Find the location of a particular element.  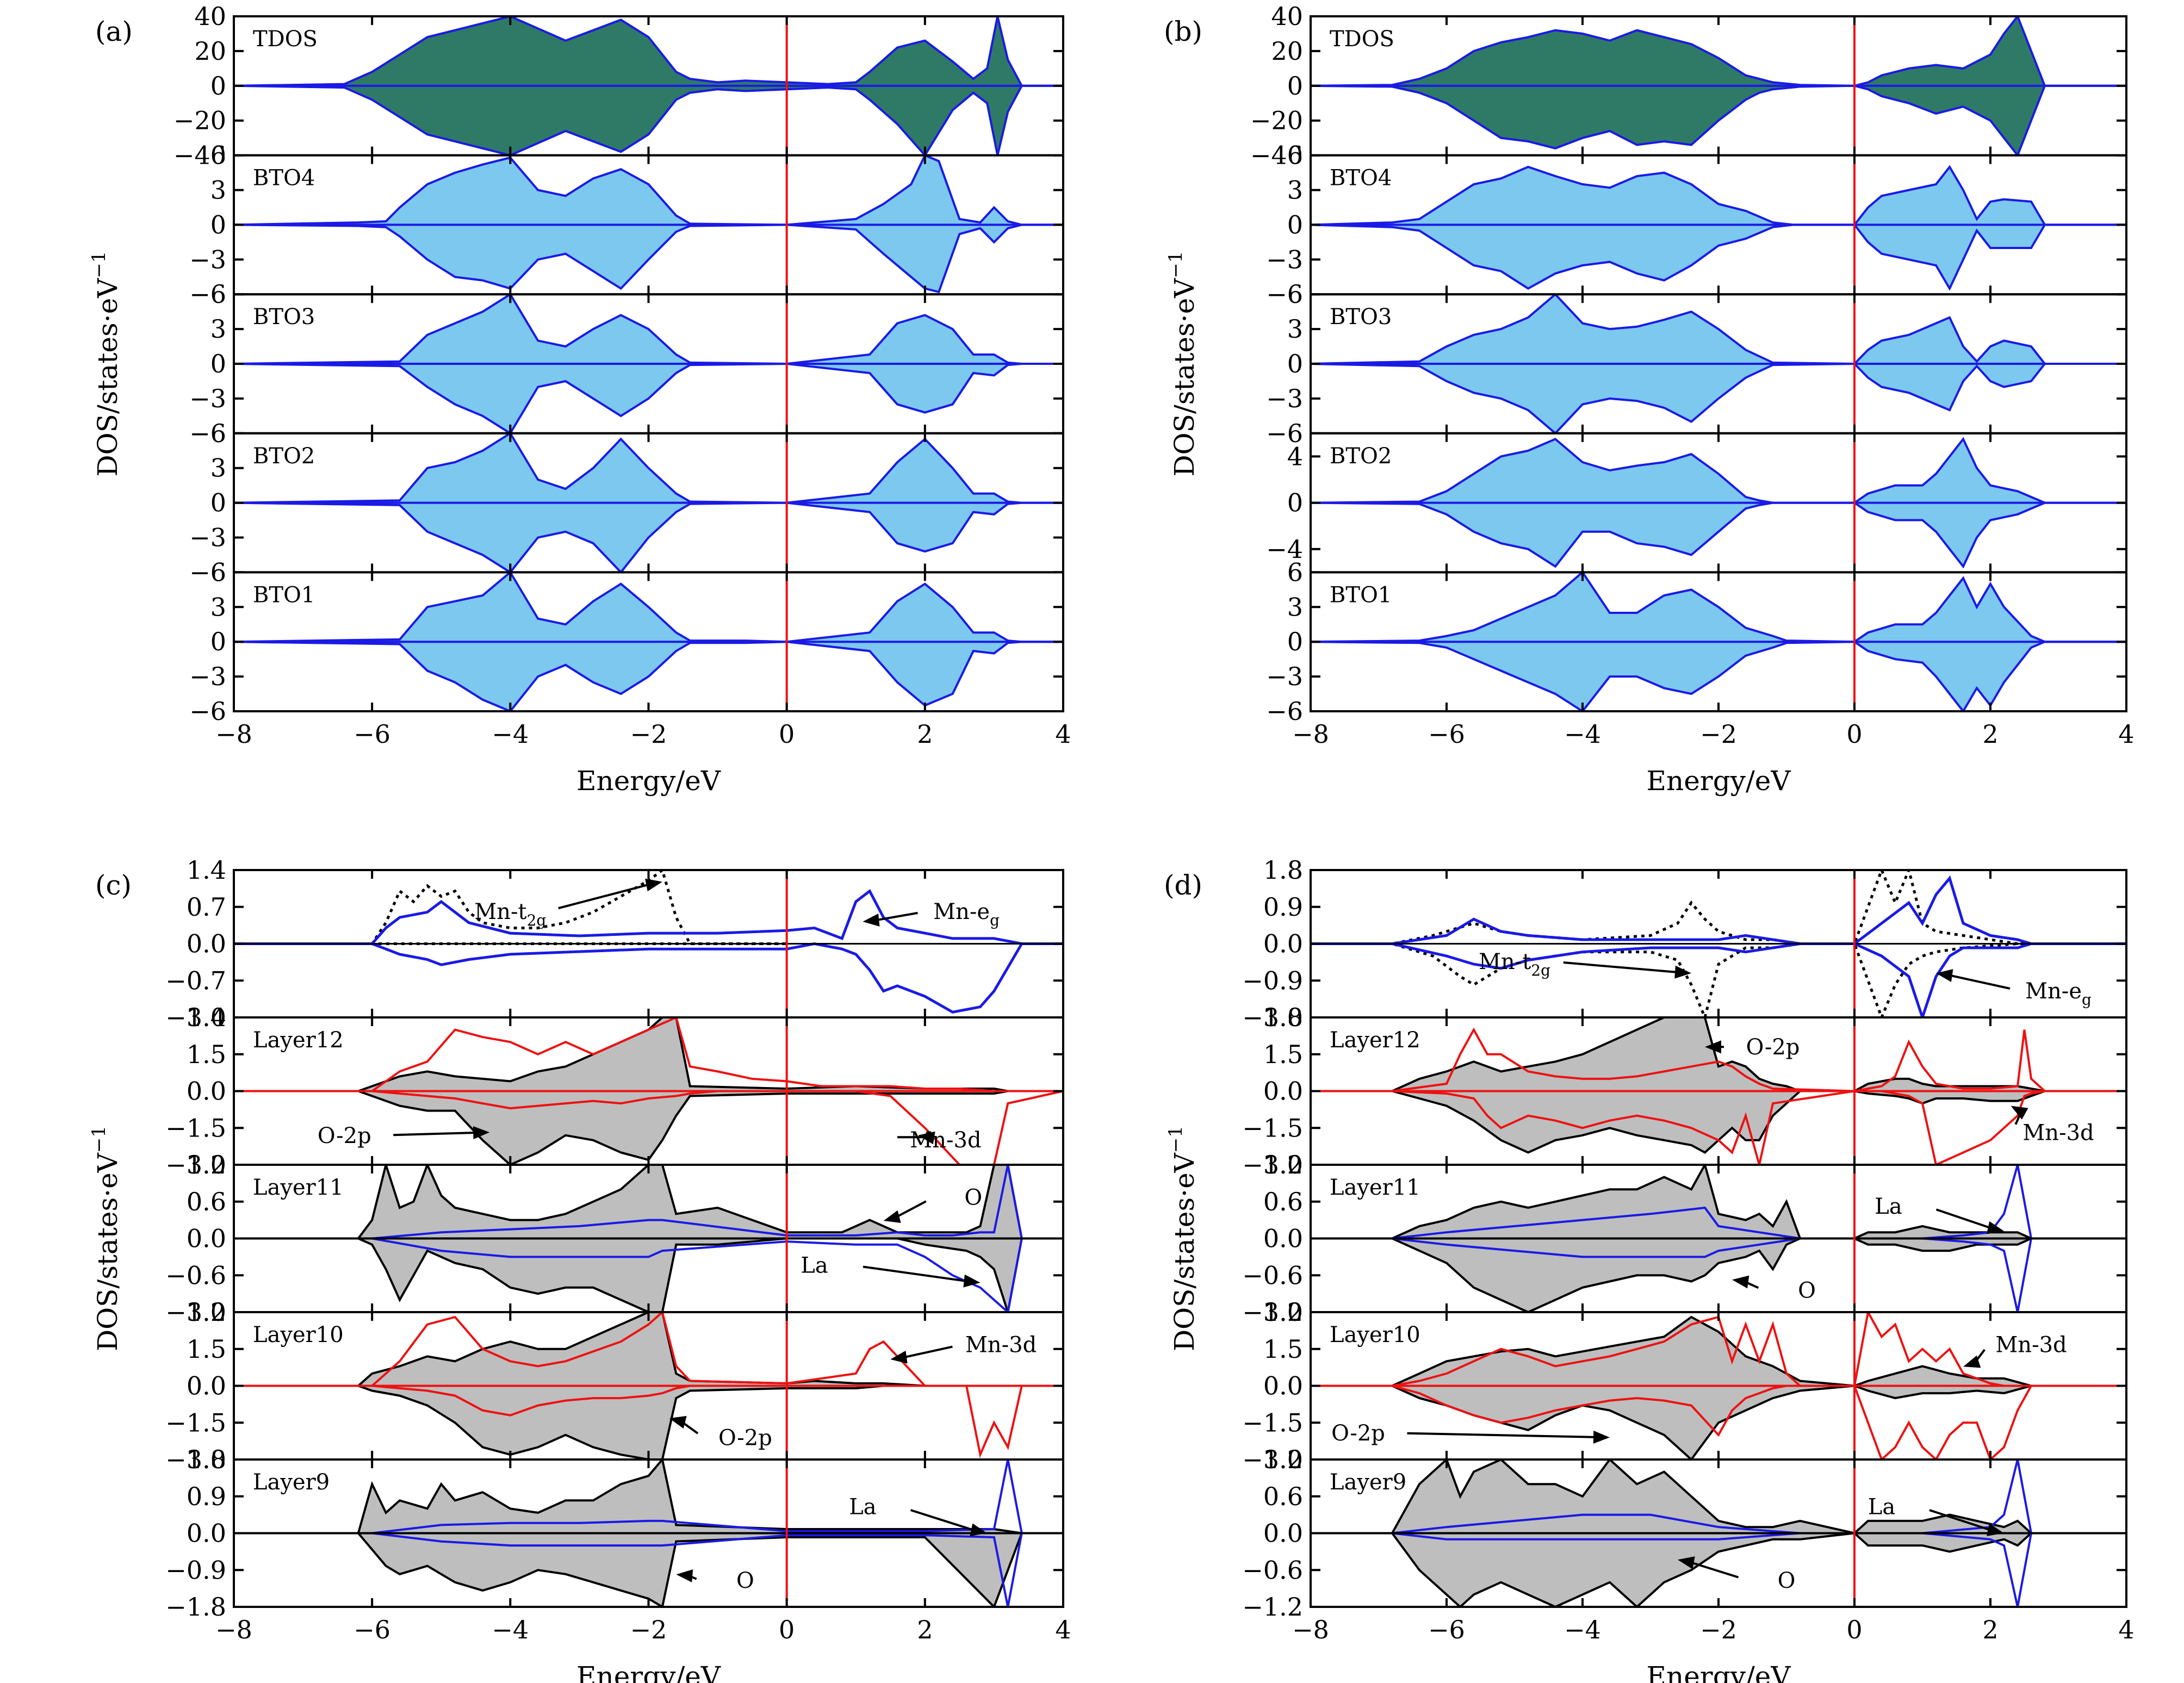

subplot-b-0: 40 20 0 −20 −40 TDOS is located at coordinates (1688, 86).